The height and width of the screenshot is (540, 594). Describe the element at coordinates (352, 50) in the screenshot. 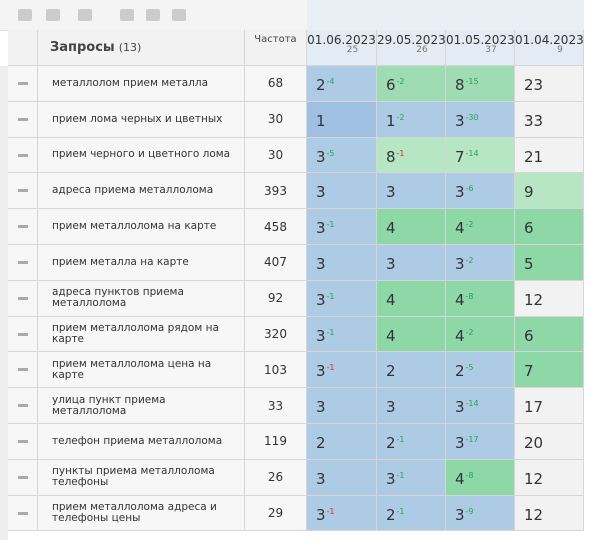

I see `date-count: 25` at that location.